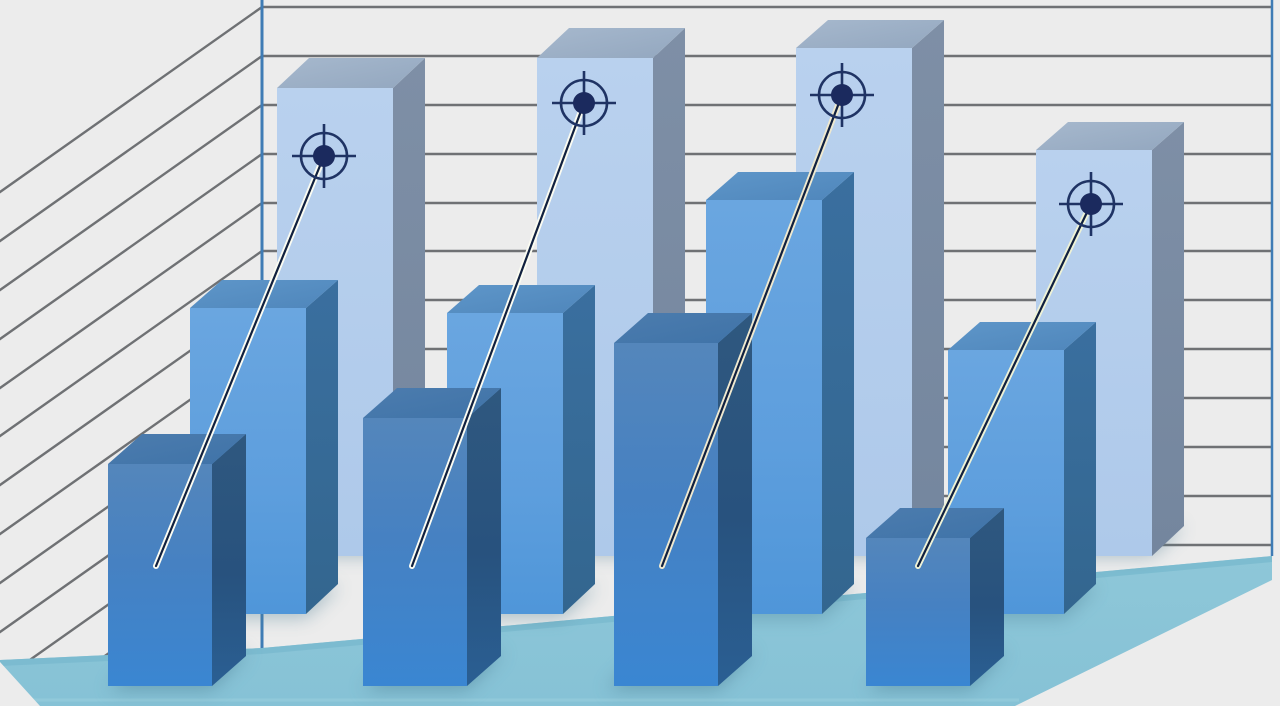 This screenshot has width=1280, height=706. I want to click on wall-floor-corner-wedge, so click(20, 684).